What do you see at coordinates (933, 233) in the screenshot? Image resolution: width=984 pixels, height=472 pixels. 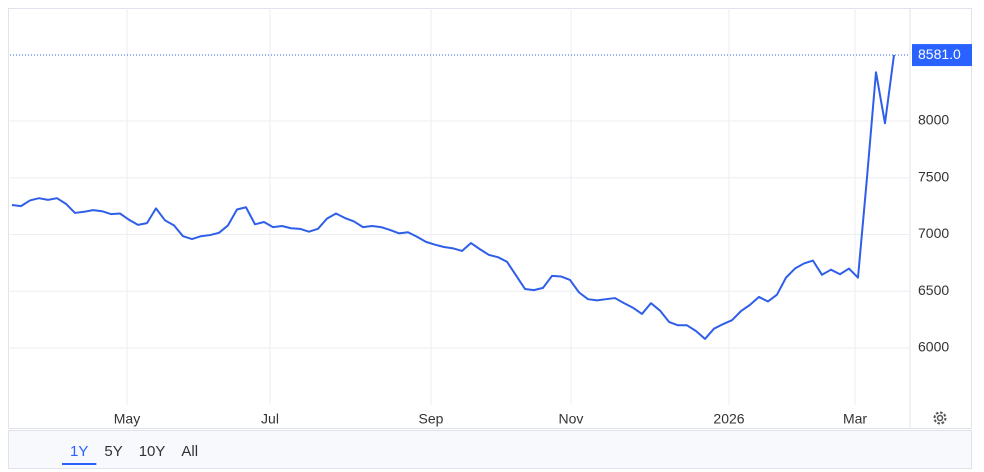 I see `y-tick-label: 7000` at bounding box center [933, 233].